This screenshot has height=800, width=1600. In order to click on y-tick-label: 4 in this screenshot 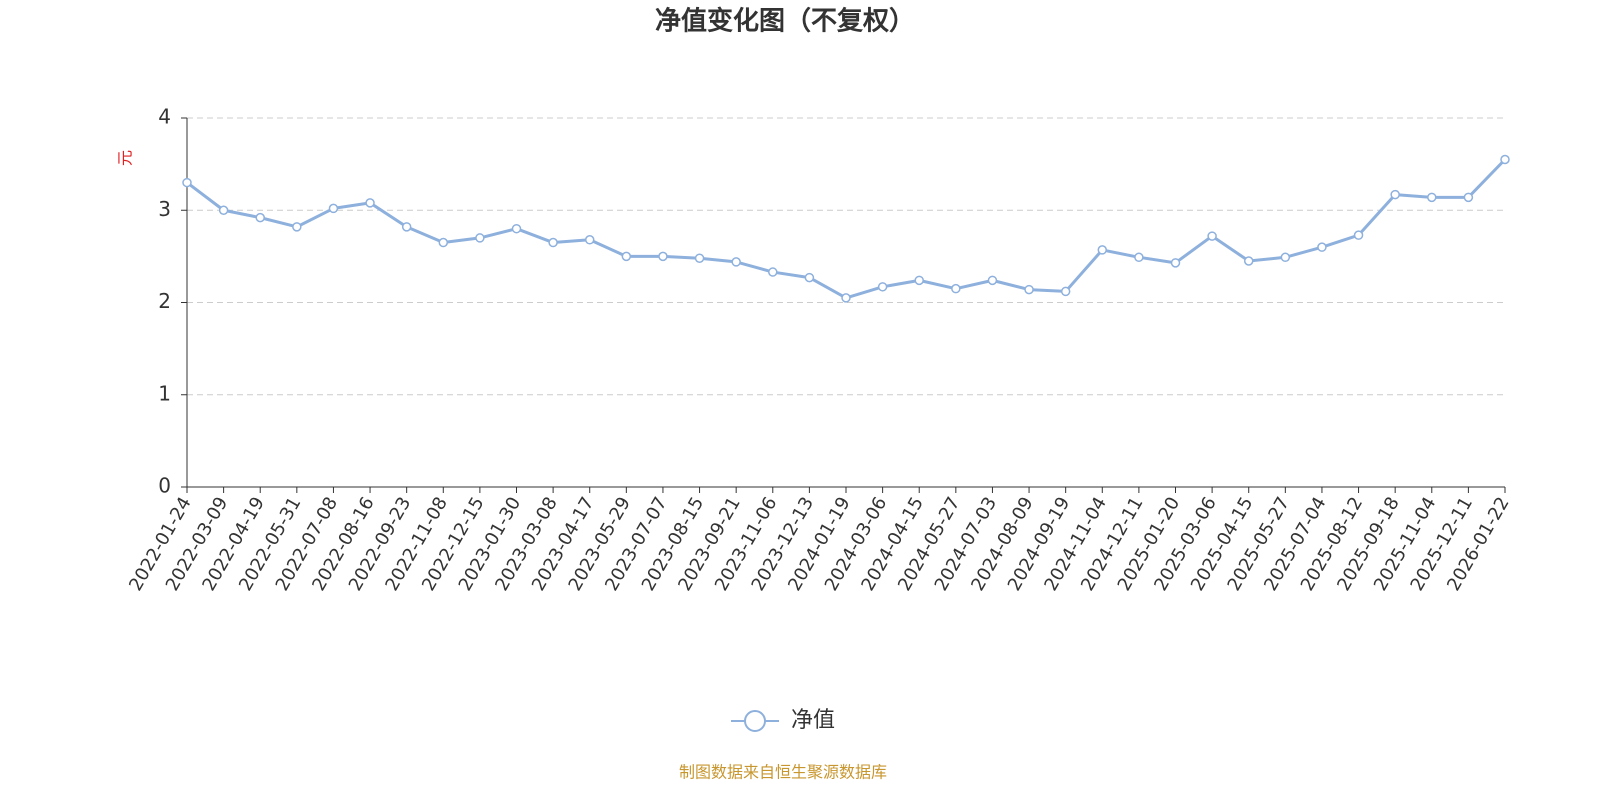, I will do `click(164, 117)`.